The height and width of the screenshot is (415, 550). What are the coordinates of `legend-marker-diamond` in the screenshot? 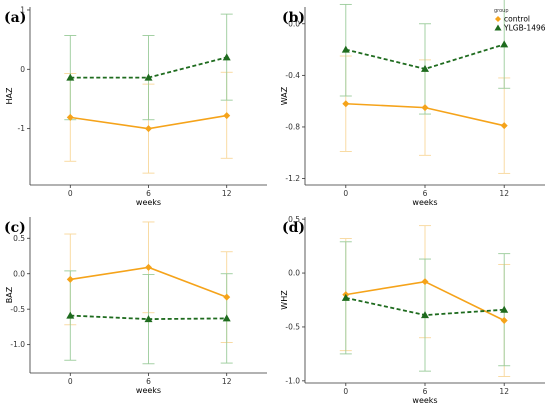 It's located at (498, 19).